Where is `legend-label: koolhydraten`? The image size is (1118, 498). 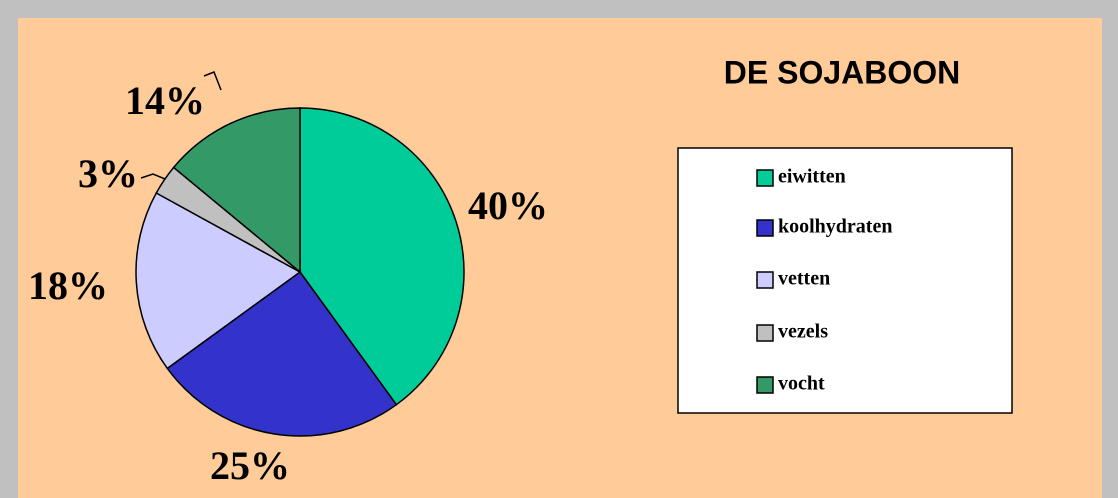 legend-label: koolhydraten is located at coordinates (835, 227).